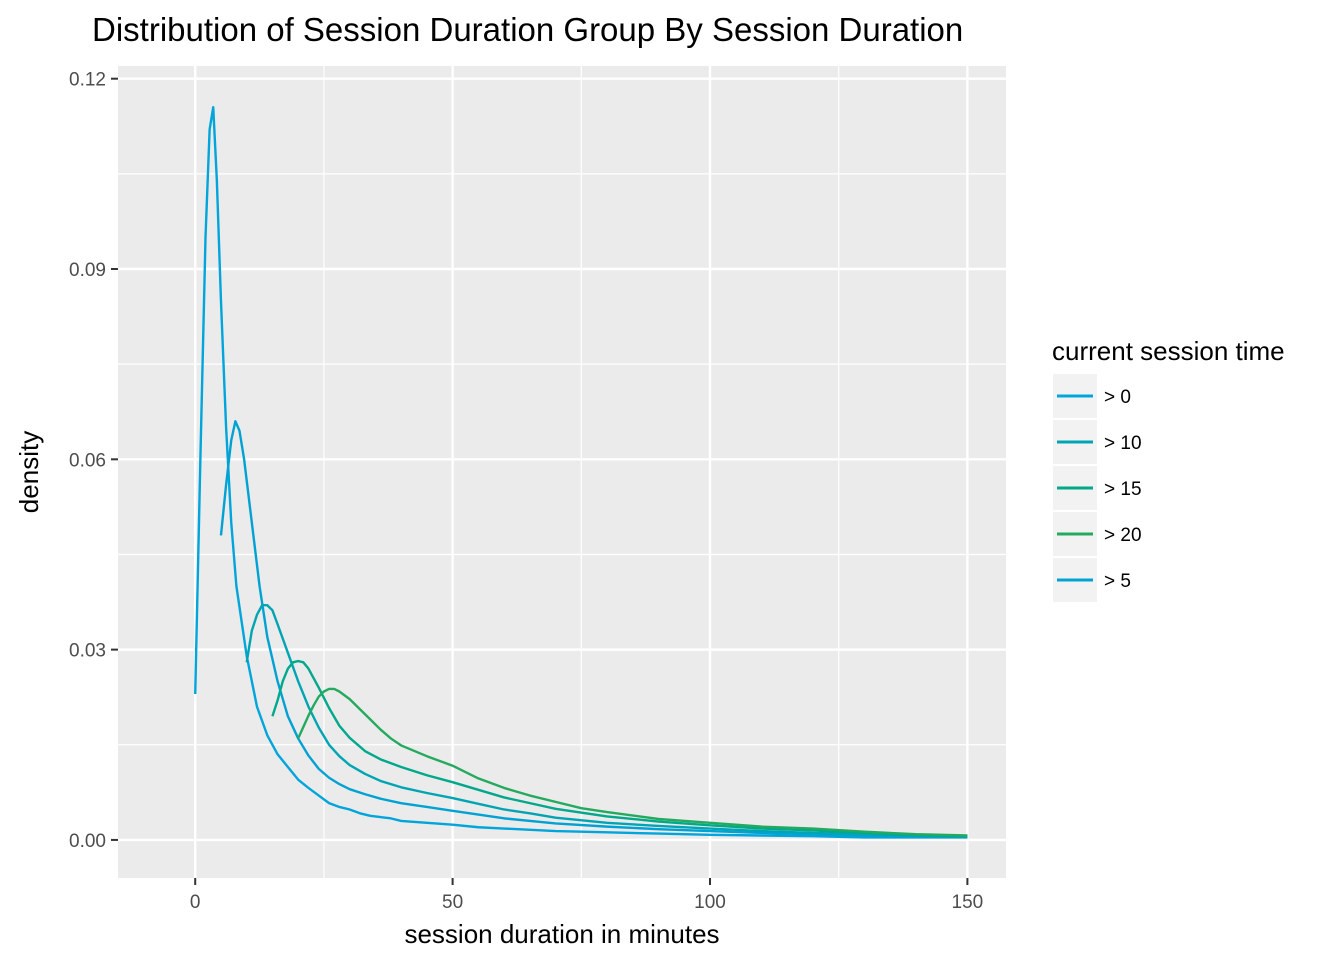  Describe the element at coordinates (1097, 488) in the screenshot. I see `legend-item: > 15` at that location.